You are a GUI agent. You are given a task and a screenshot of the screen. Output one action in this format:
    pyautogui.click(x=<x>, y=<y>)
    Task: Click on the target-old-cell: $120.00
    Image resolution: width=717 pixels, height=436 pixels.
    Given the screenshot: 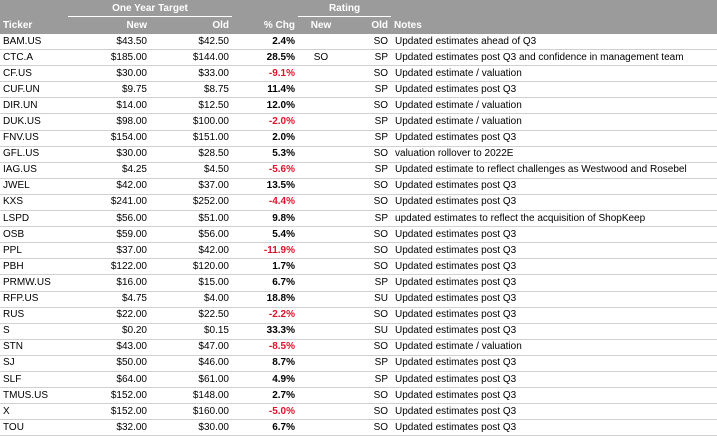 What is the action you would take?
    pyautogui.click(x=191, y=267)
    